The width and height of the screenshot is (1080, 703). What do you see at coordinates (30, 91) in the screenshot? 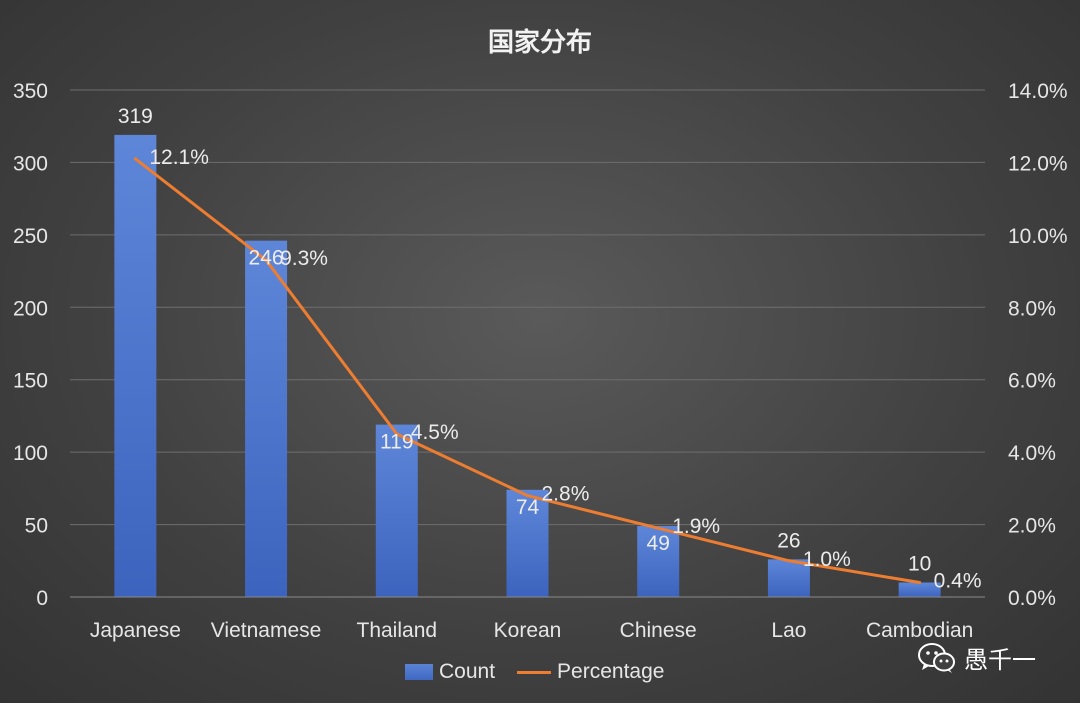
I see `y-left-tick-label: 350` at bounding box center [30, 91].